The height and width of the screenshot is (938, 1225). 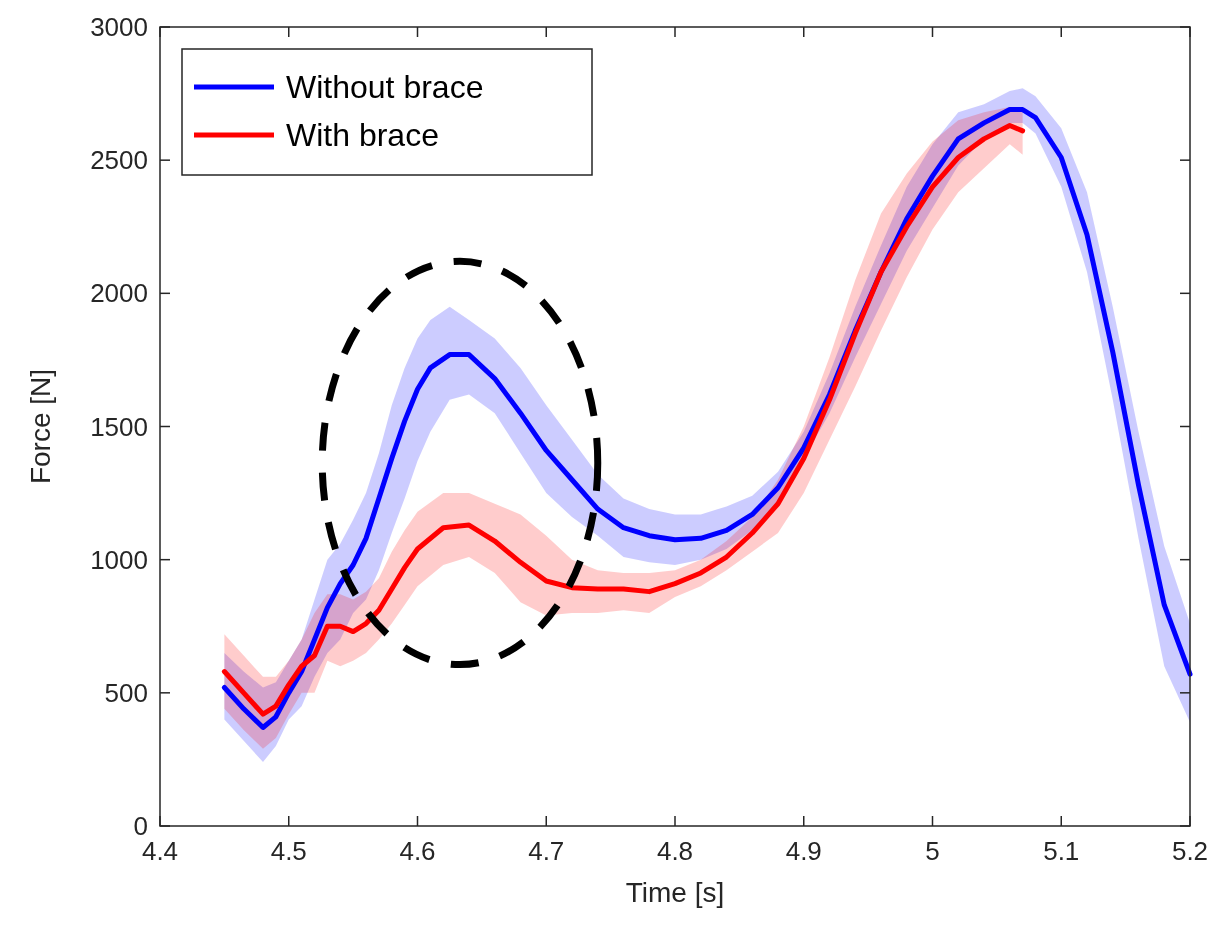 I want to click on x-tick-label: 4.5, so click(x=288, y=851).